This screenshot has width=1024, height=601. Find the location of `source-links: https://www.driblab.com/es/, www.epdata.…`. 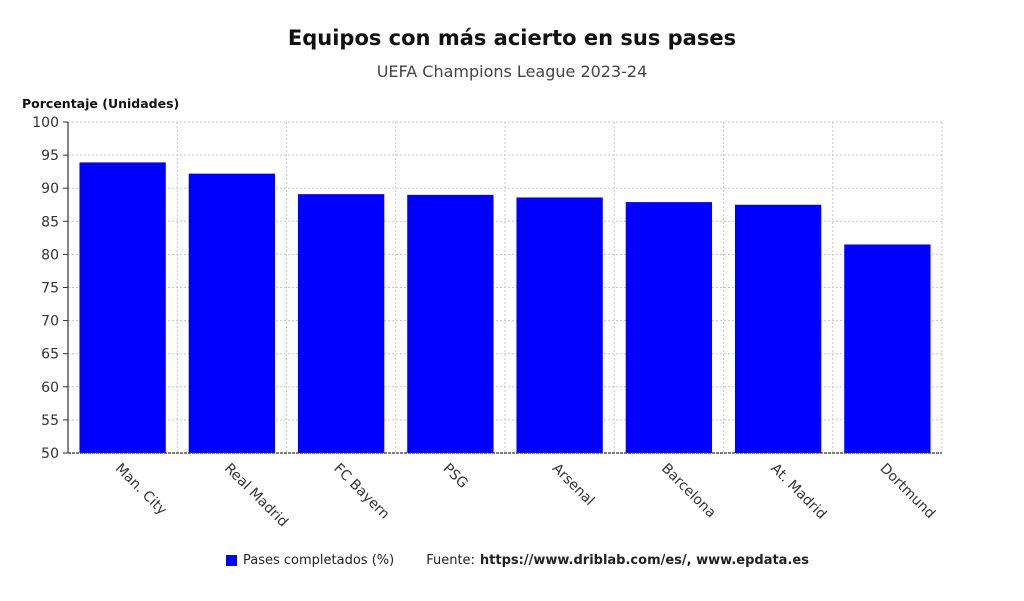

source-links: https://www.driblab.com/es/, www.epdata.… is located at coordinates (644, 560).